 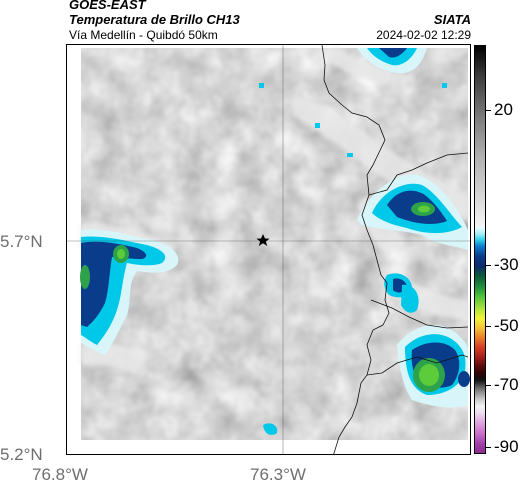 I want to click on colorbar-label-minus50: -50, so click(x=506, y=325).